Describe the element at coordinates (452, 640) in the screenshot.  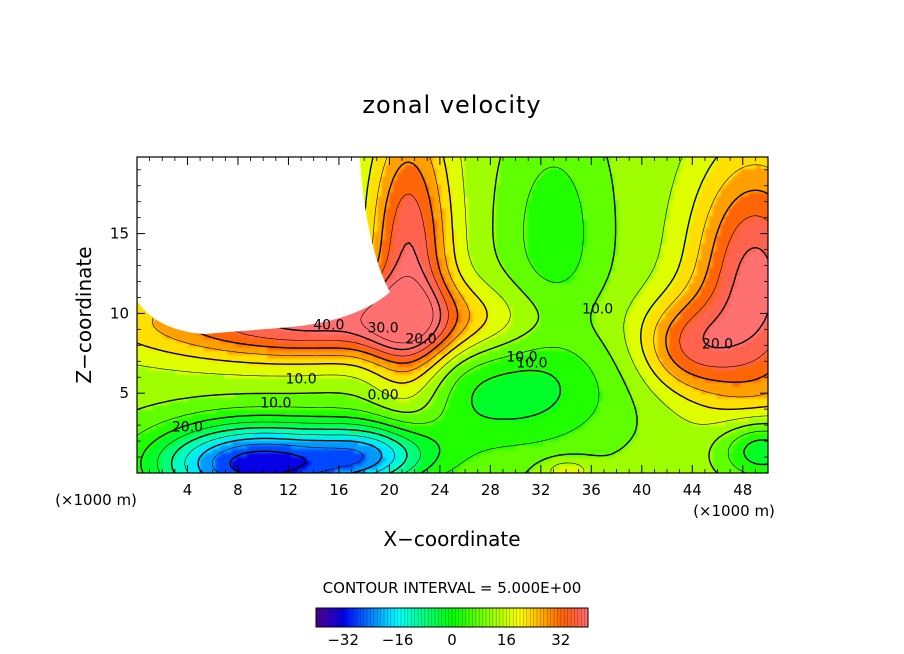
I see `colorbar-tick-label: 0` at that location.